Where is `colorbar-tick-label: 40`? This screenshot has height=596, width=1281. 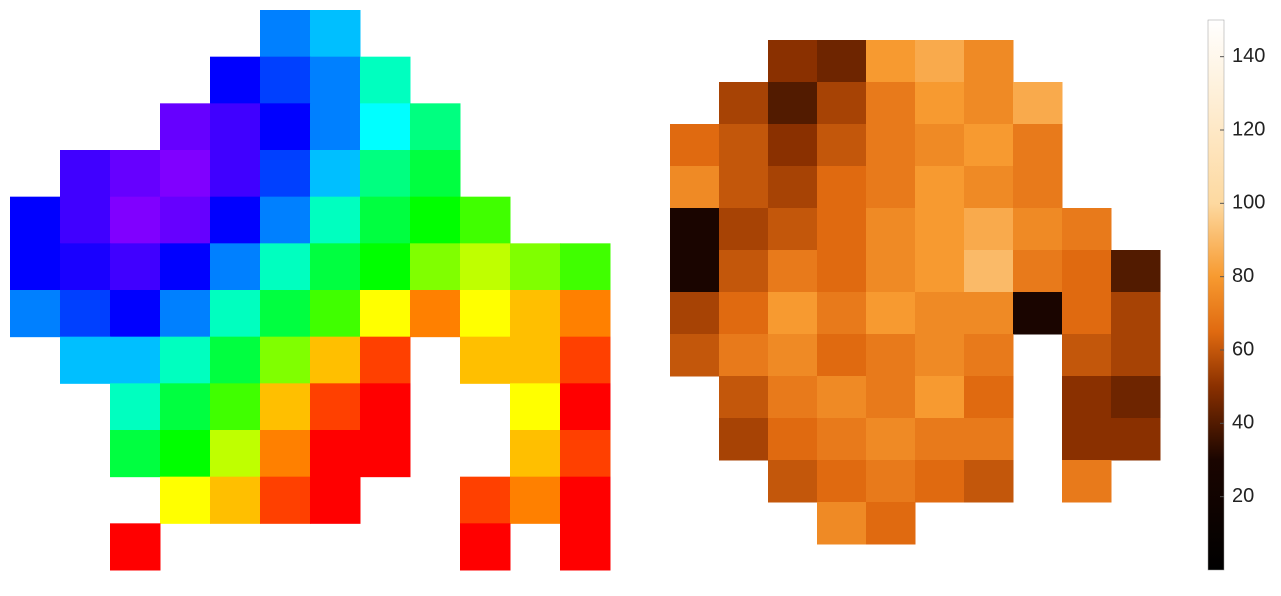 colorbar-tick-label: 40 is located at coordinates (1243, 423).